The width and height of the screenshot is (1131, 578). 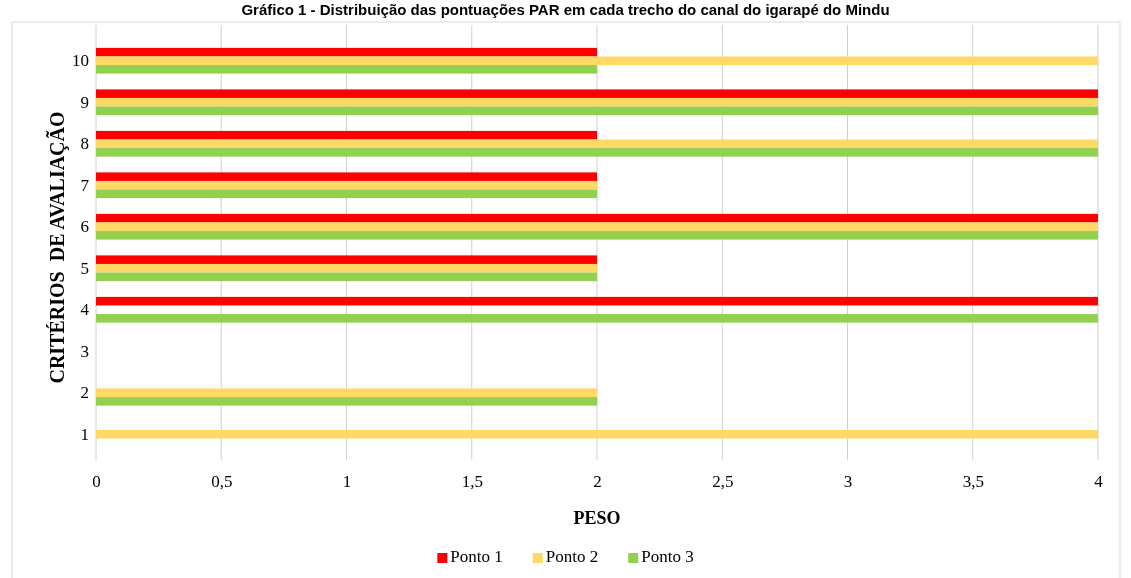 What do you see at coordinates (222, 482) in the screenshot?
I see `x-tick-label: 0,5` at bounding box center [222, 482].